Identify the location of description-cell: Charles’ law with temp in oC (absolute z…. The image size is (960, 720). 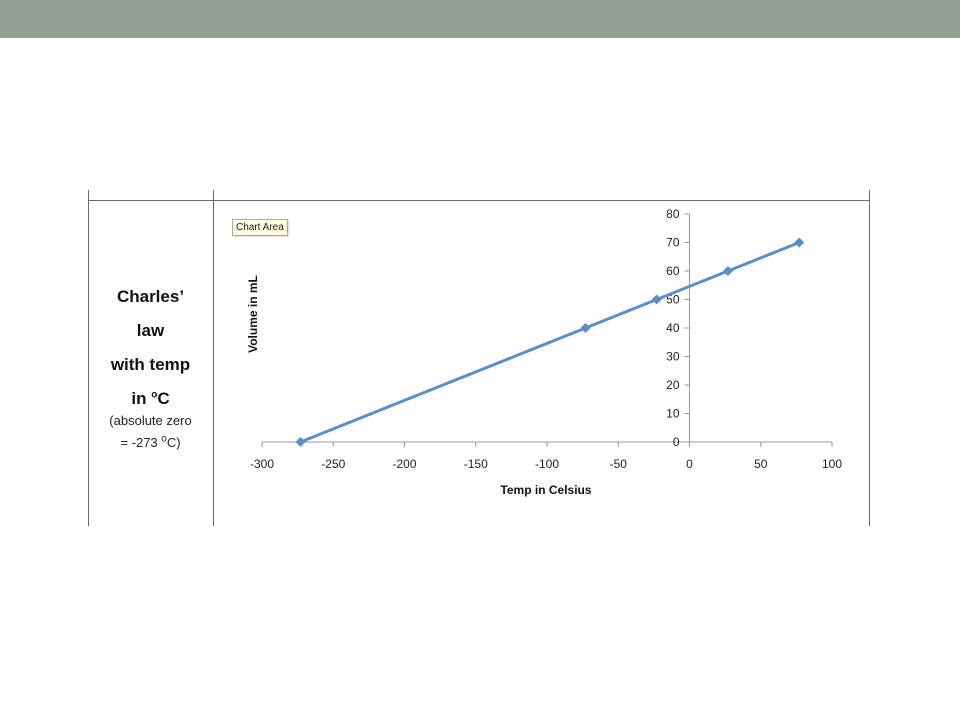
(150, 363).